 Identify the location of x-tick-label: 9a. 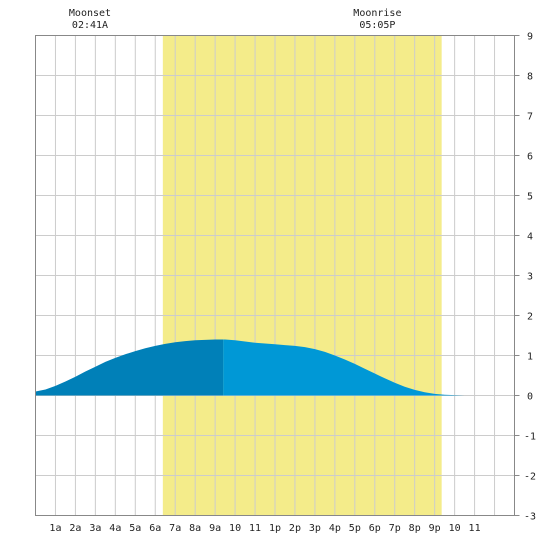
(215, 528).